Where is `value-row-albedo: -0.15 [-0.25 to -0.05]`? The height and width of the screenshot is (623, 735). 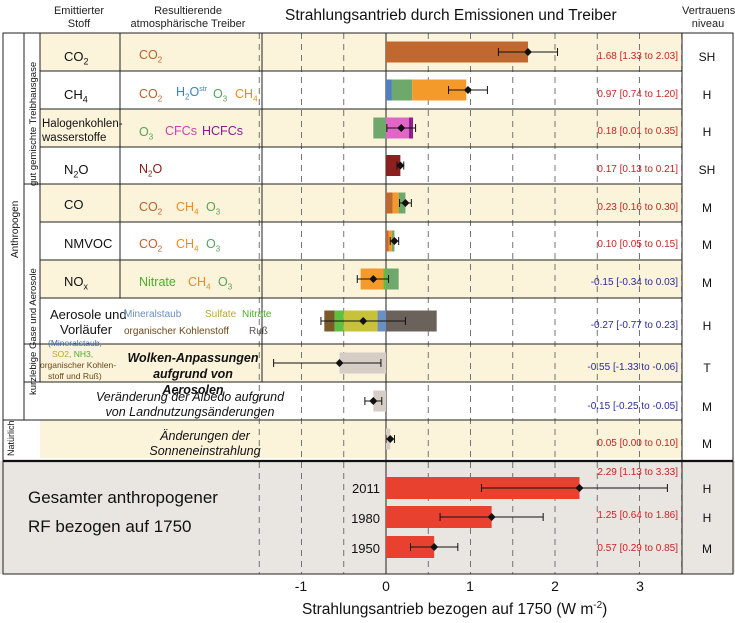
value-row-albedo: -0.15 [-0.25 to -0.05] is located at coordinates (632, 406).